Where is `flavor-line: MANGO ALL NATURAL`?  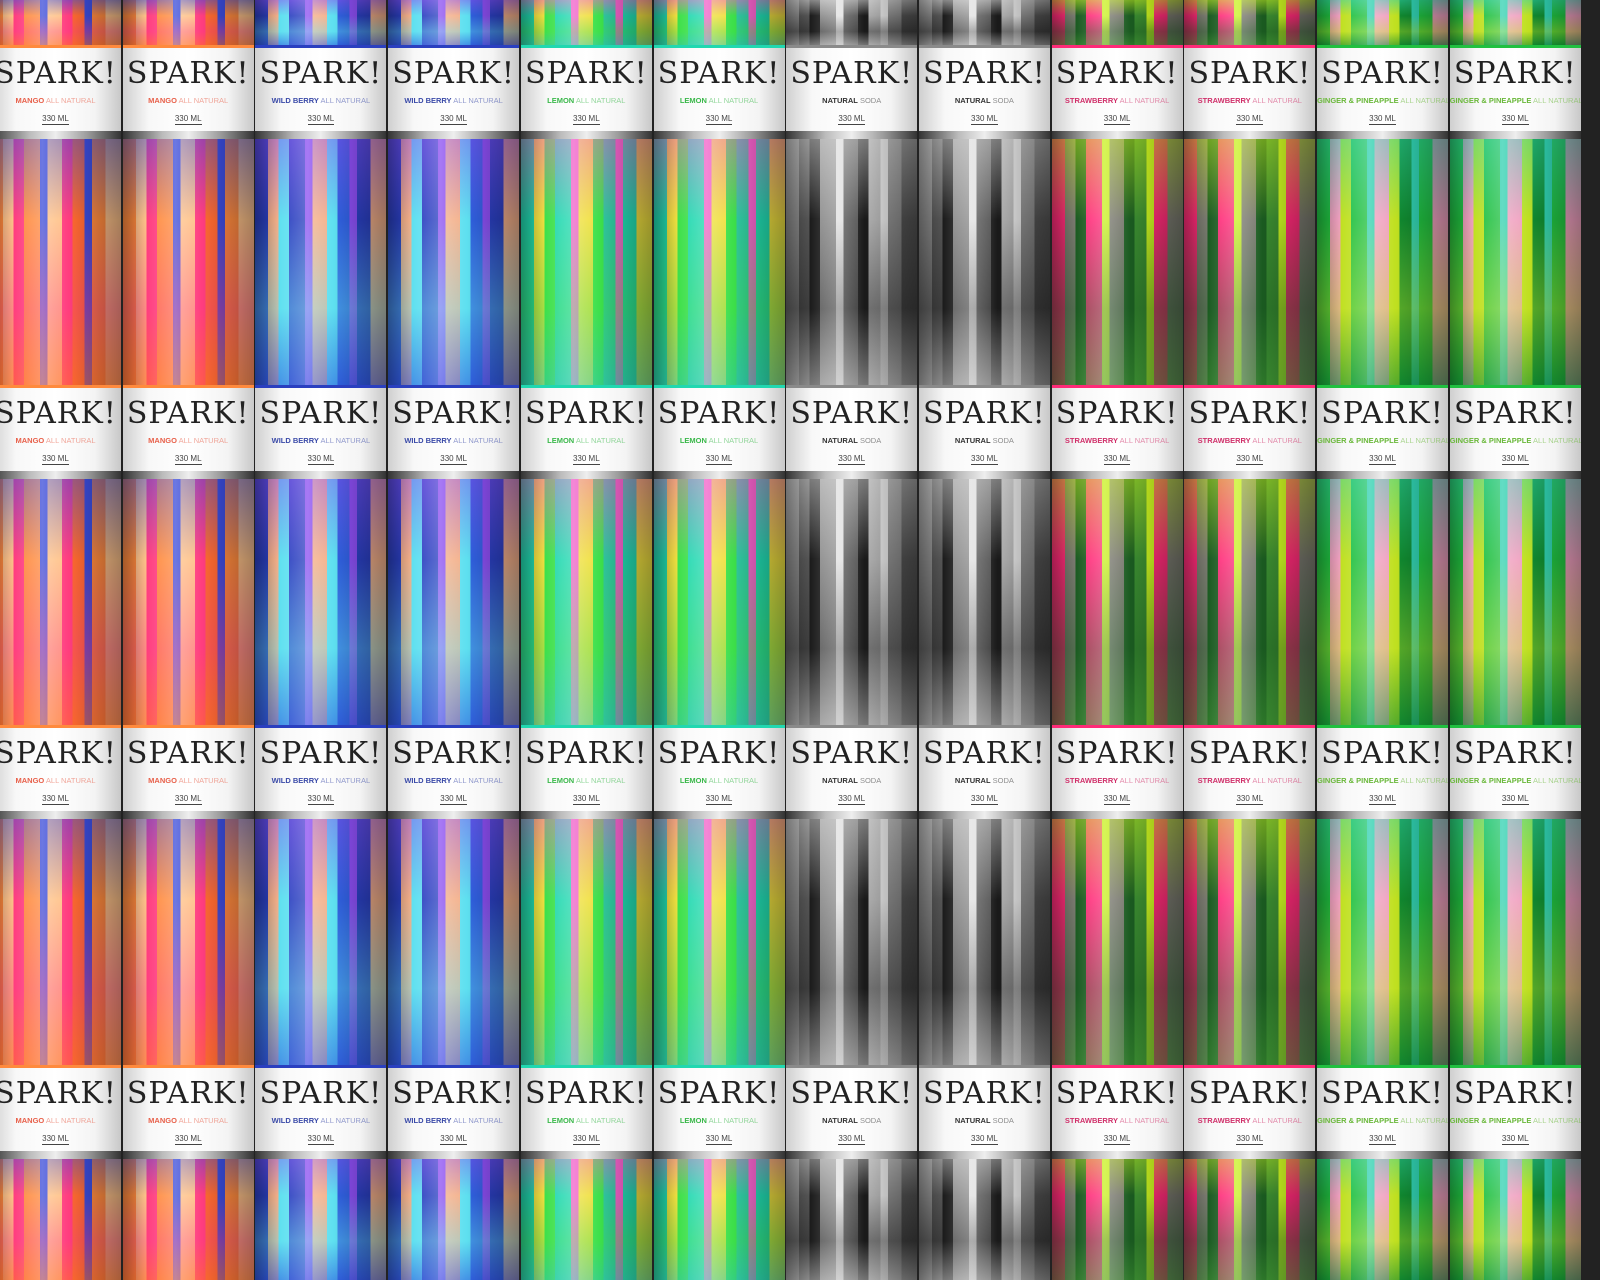 flavor-line: MANGO ALL NATURAL is located at coordinates (188, 780).